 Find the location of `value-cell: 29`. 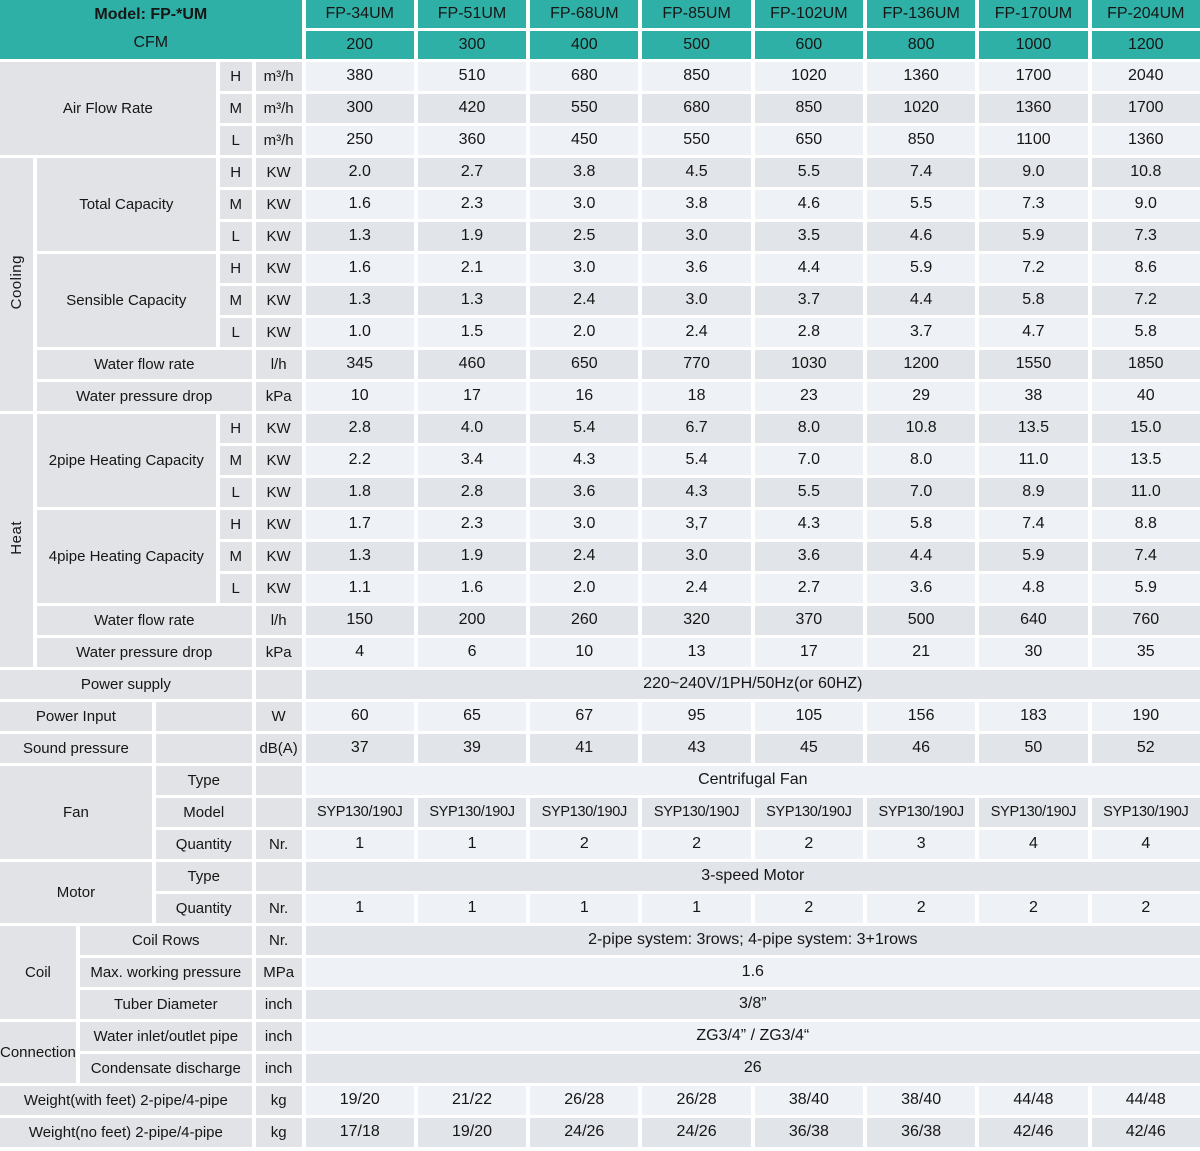

value-cell: 29 is located at coordinates (921, 396).